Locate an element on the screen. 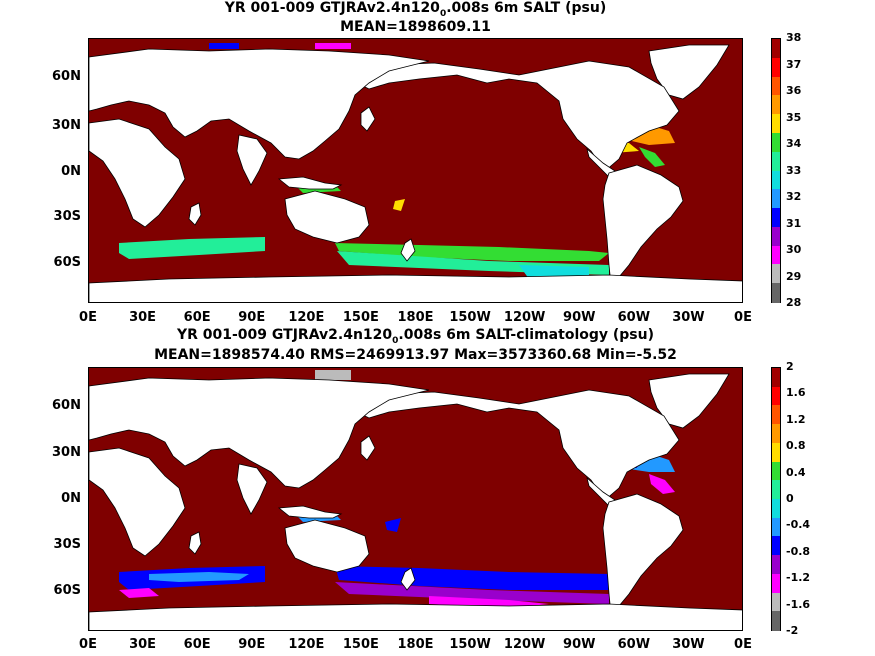  top-land-europe-asia is located at coordinates (259, 104).